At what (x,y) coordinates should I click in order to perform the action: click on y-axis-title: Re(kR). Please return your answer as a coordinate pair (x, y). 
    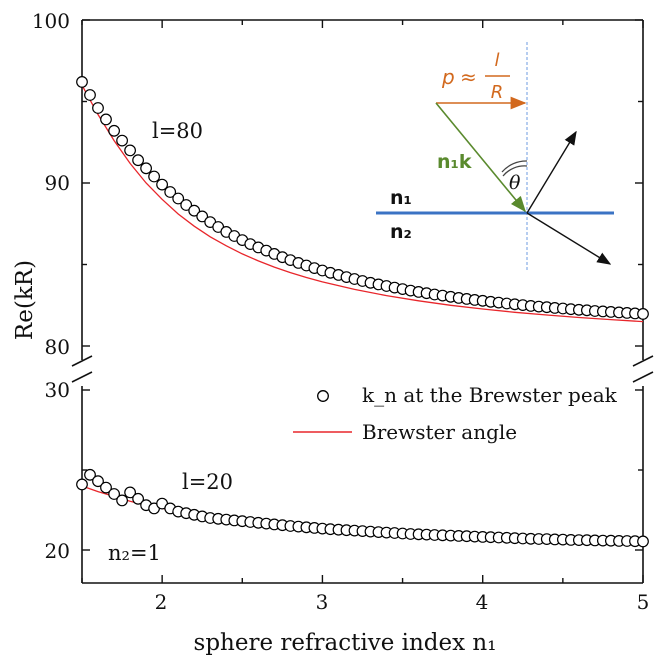
    Looking at the image, I should click on (25, 300).